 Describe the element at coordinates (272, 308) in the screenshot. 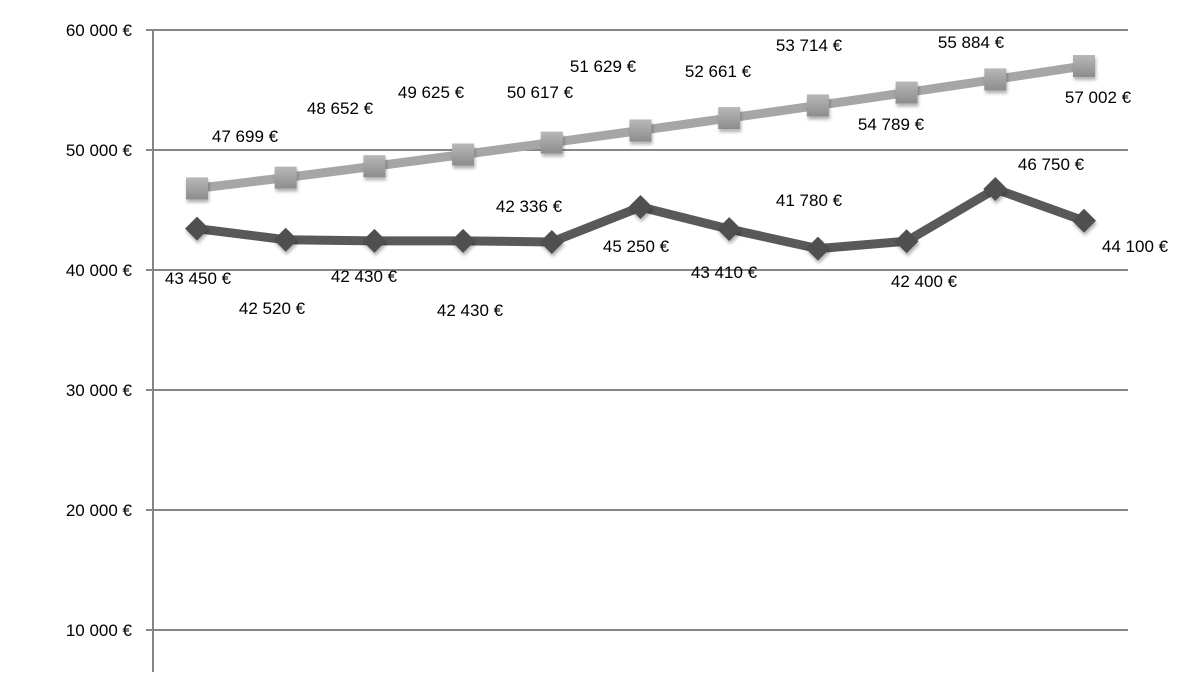

I see `data-label-dark: 42 520 €` at that location.